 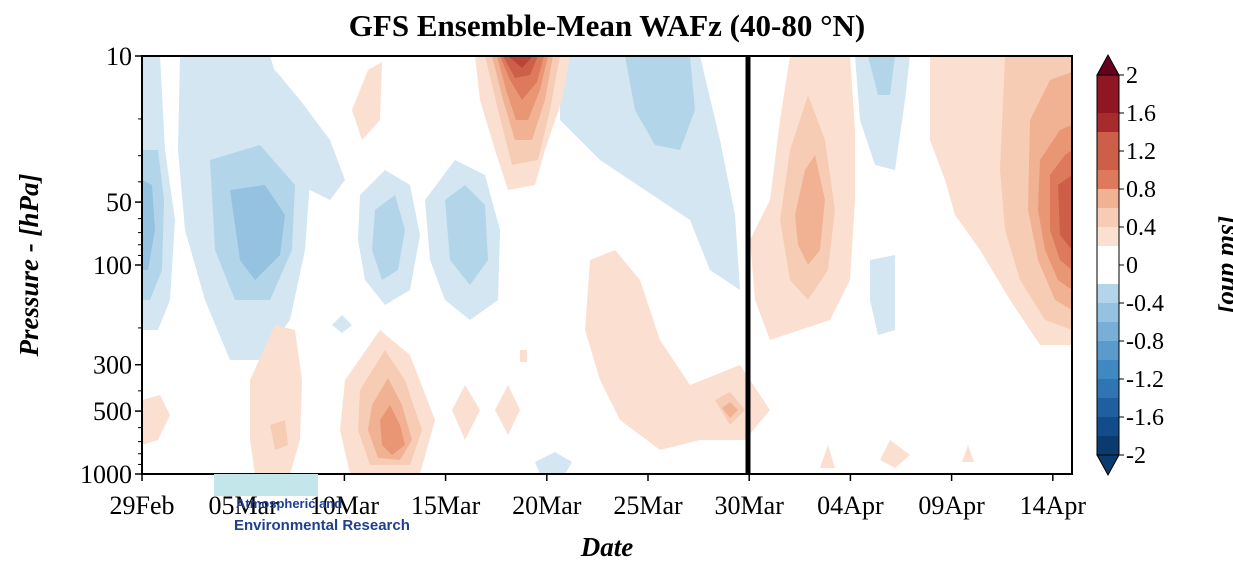 I want to click on colorbar-tick-label: -0.4, so click(x=1145, y=304).